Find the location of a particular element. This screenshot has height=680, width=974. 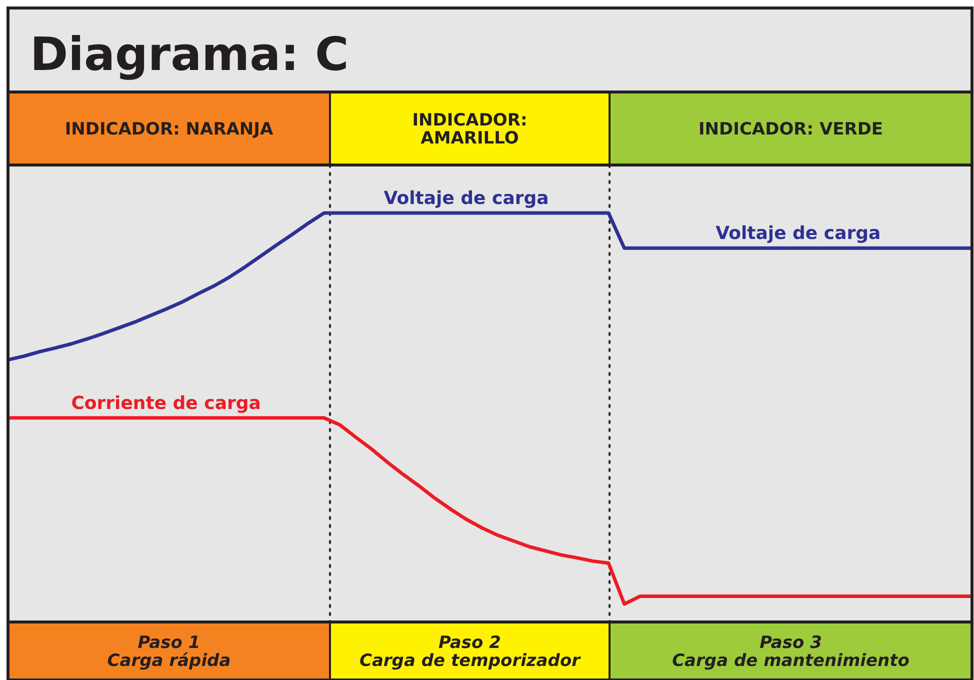

category-label: Paso 2 Carga de temporizador is located at coordinates (470, 652).